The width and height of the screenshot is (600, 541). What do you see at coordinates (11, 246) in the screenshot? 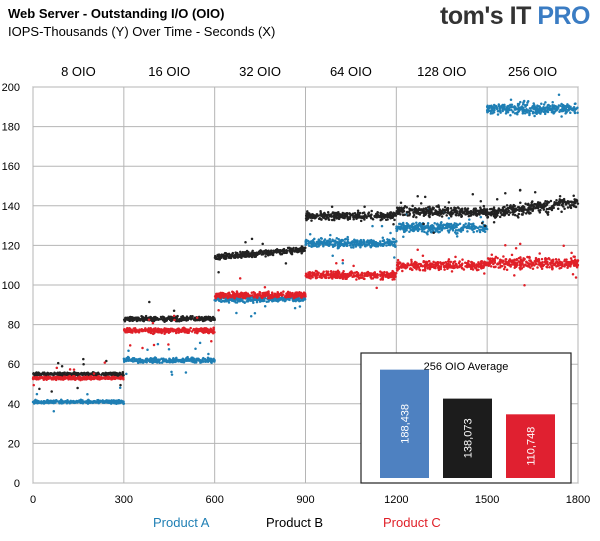
I see `y-tick-label: 120` at bounding box center [11, 246].